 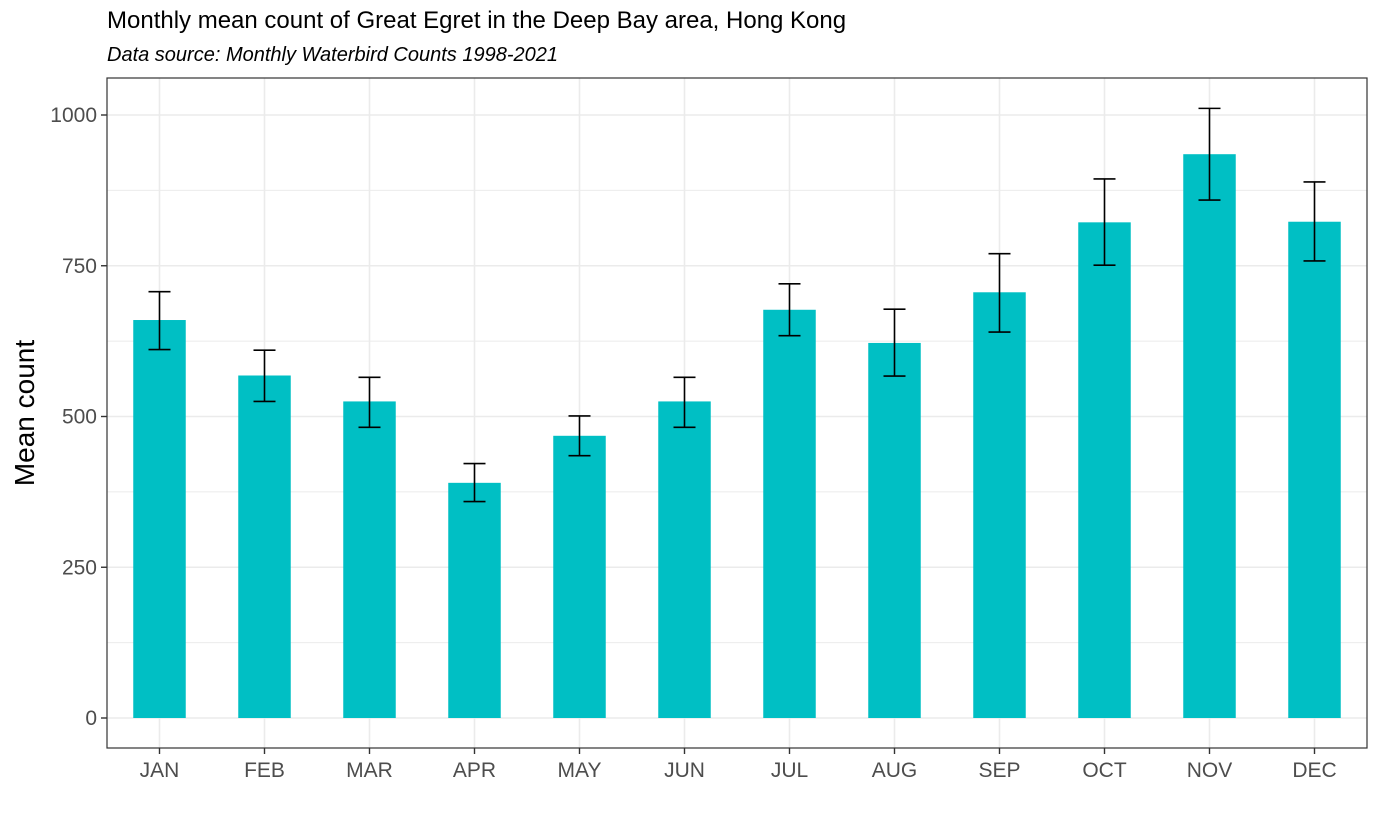 I want to click on x-tick-label: JAN, so click(x=160, y=770).